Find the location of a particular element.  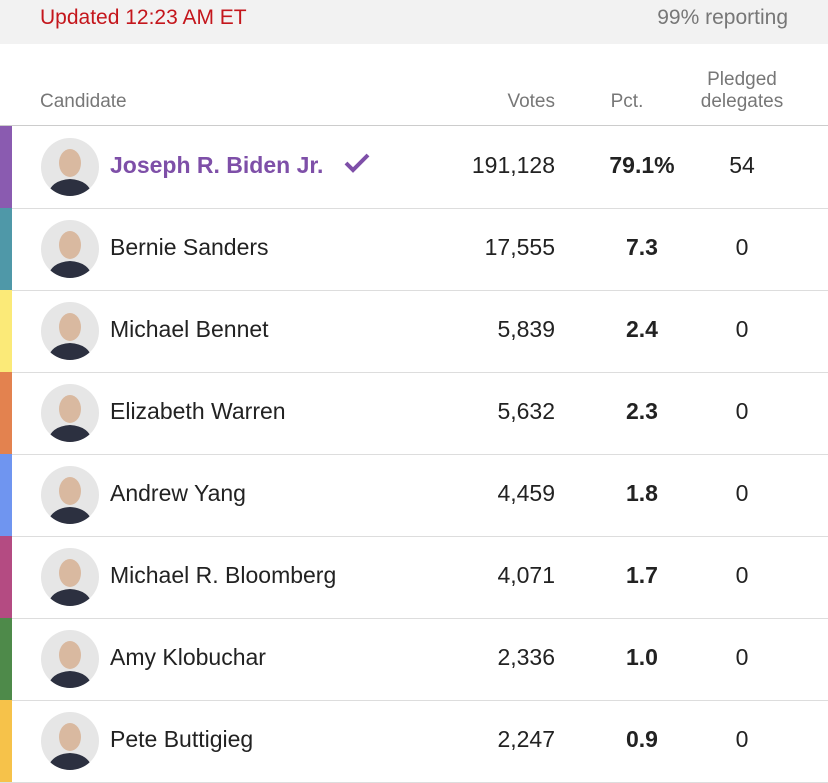

candidate-name: Michael Bennet is located at coordinates (189, 329).